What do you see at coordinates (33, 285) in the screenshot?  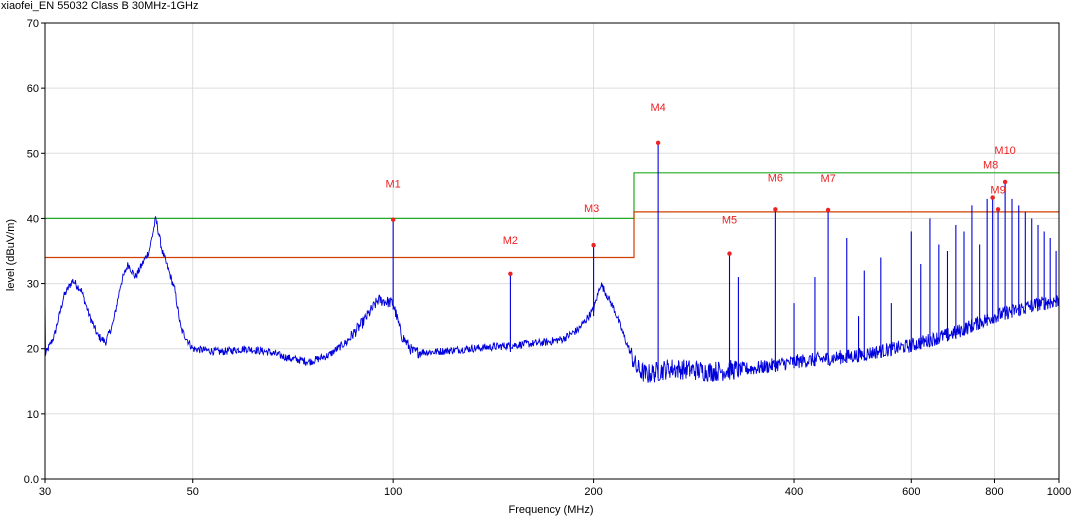 I see `y-tick-label: 30` at bounding box center [33, 285].